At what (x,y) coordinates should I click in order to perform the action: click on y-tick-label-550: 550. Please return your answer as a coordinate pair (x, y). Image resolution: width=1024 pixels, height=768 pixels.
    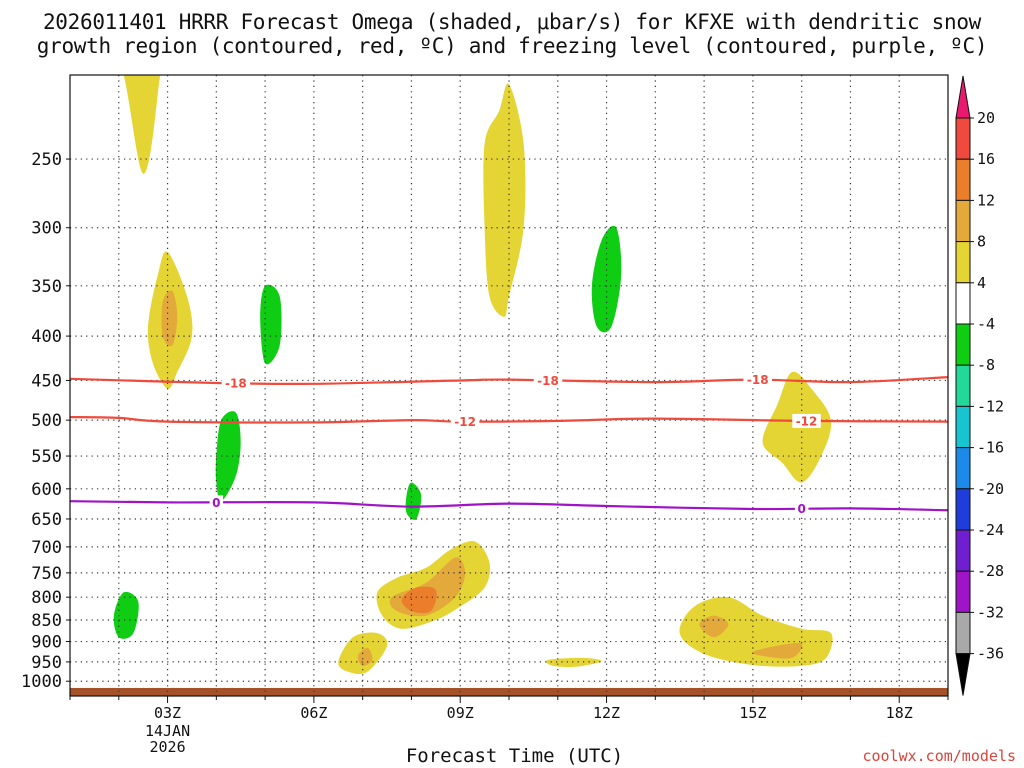
    Looking at the image, I should click on (46, 457).